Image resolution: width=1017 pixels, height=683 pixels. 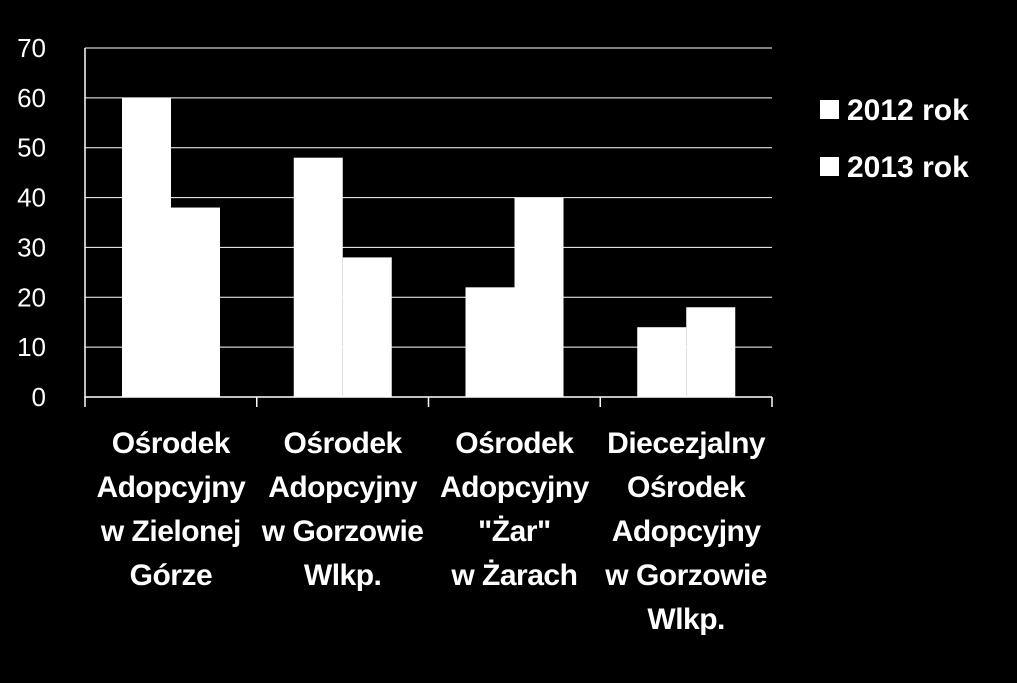 What do you see at coordinates (686, 443) in the screenshot?
I see `x-category-label: Diecezjalny` at bounding box center [686, 443].